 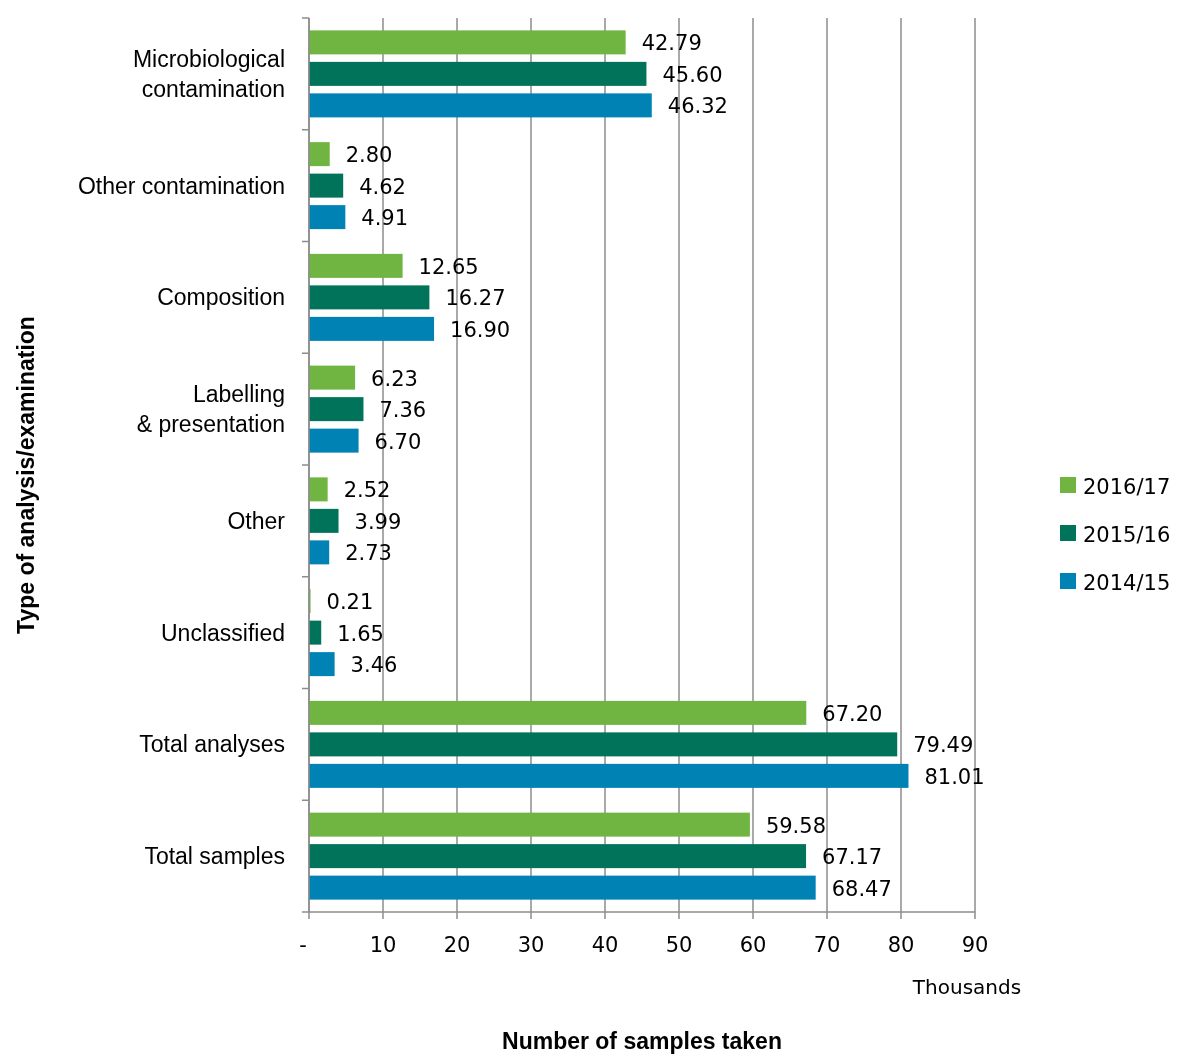 What do you see at coordinates (605, 945) in the screenshot?
I see `x-tick-label: 40` at bounding box center [605, 945].